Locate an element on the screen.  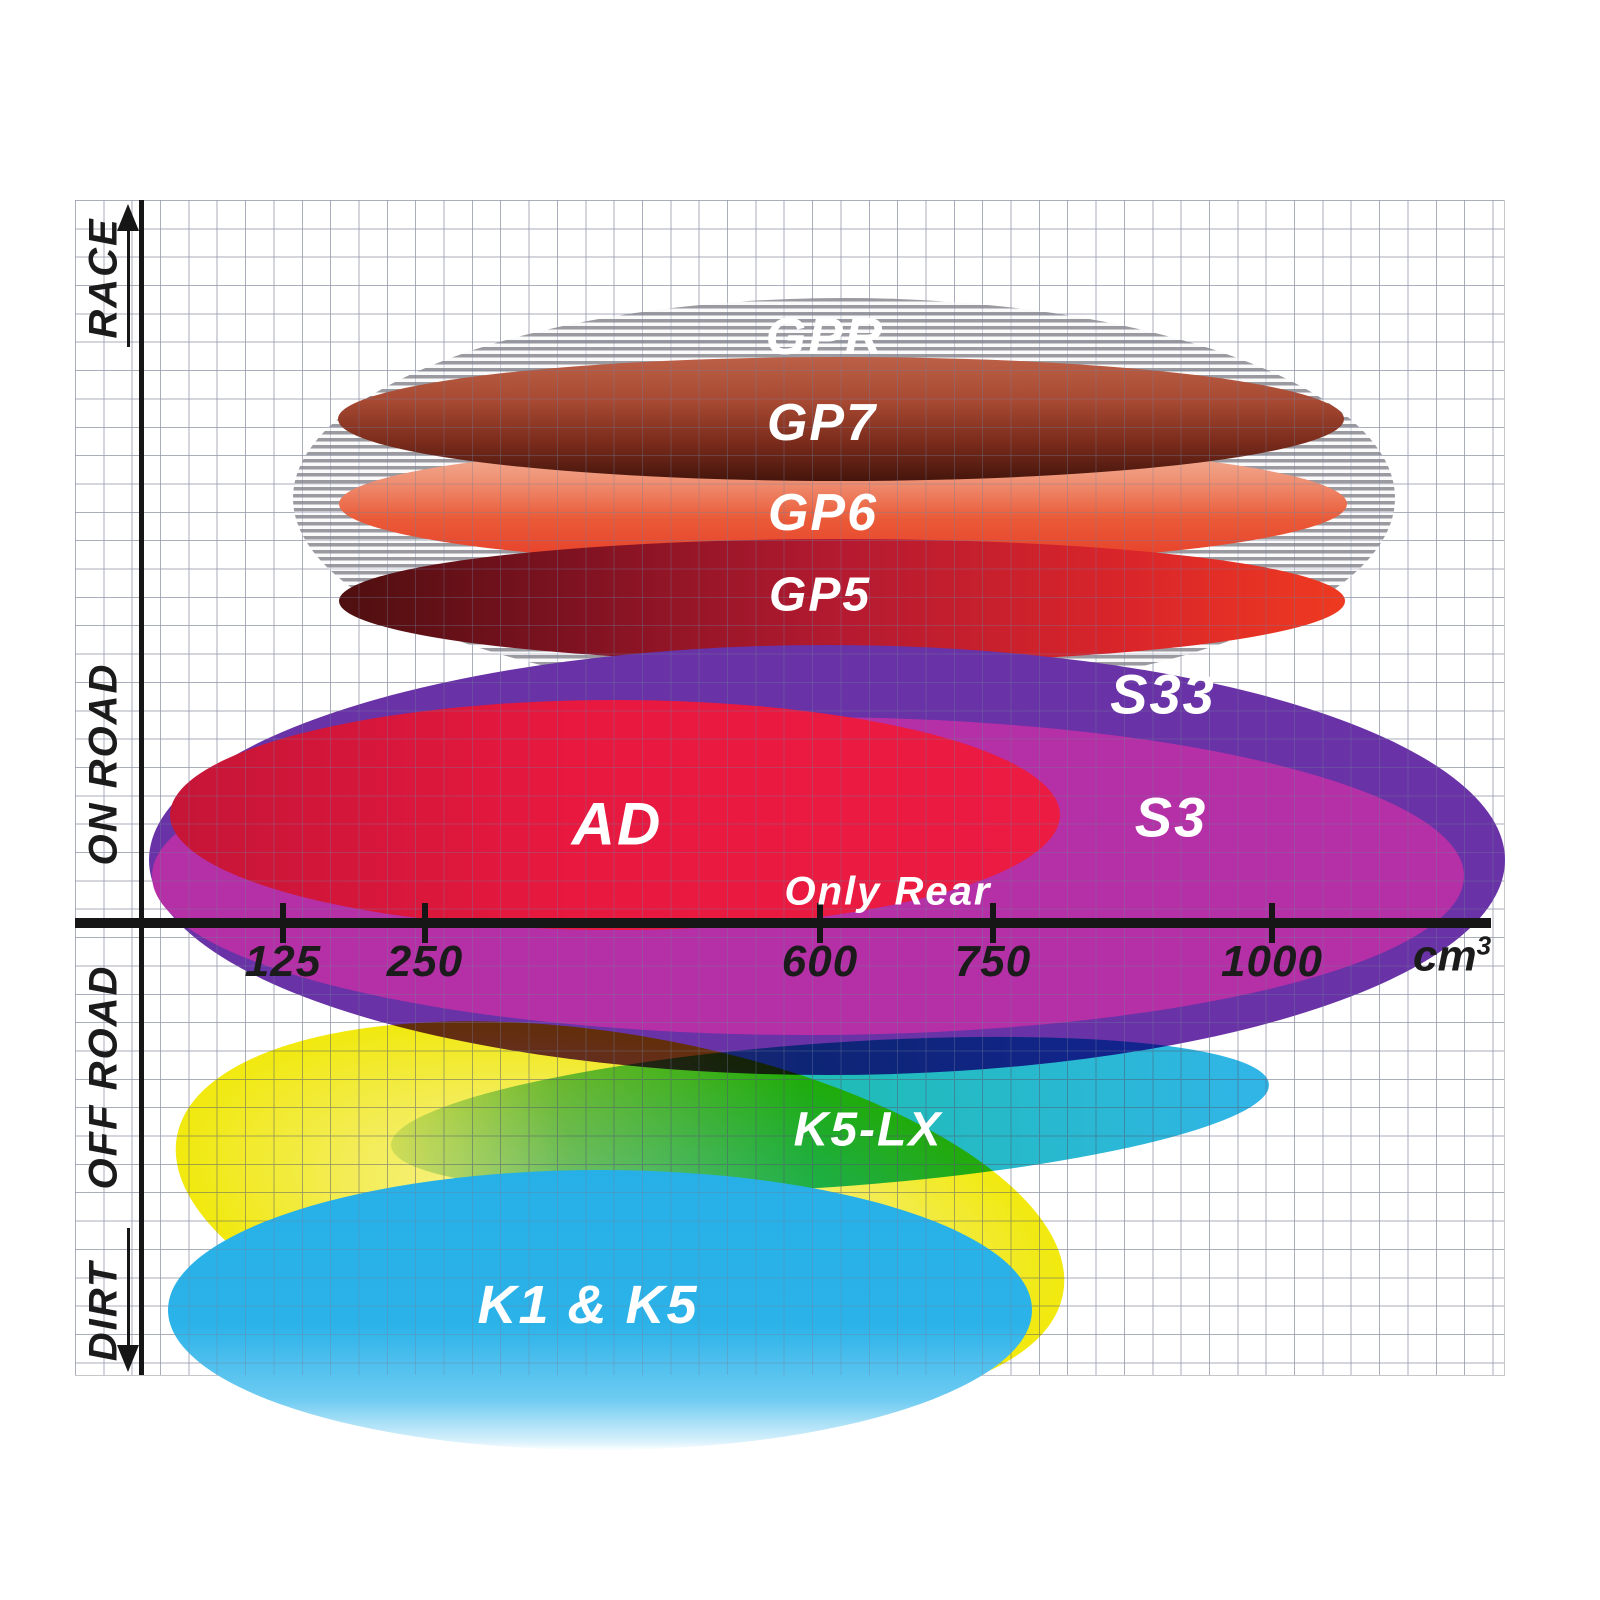
ellipse-k1k5 is located at coordinates (600, 1310).